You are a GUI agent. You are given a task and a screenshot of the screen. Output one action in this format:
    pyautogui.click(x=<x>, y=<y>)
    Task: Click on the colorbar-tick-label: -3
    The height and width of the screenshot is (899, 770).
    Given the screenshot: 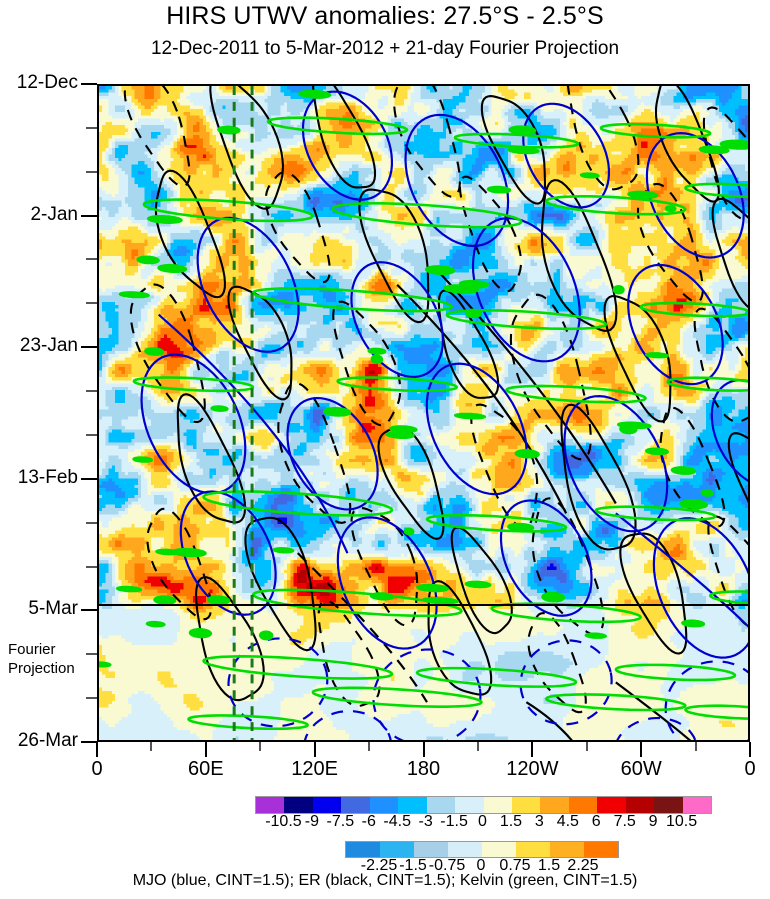 What is the action you would take?
    pyautogui.click(x=425, y=821)
    